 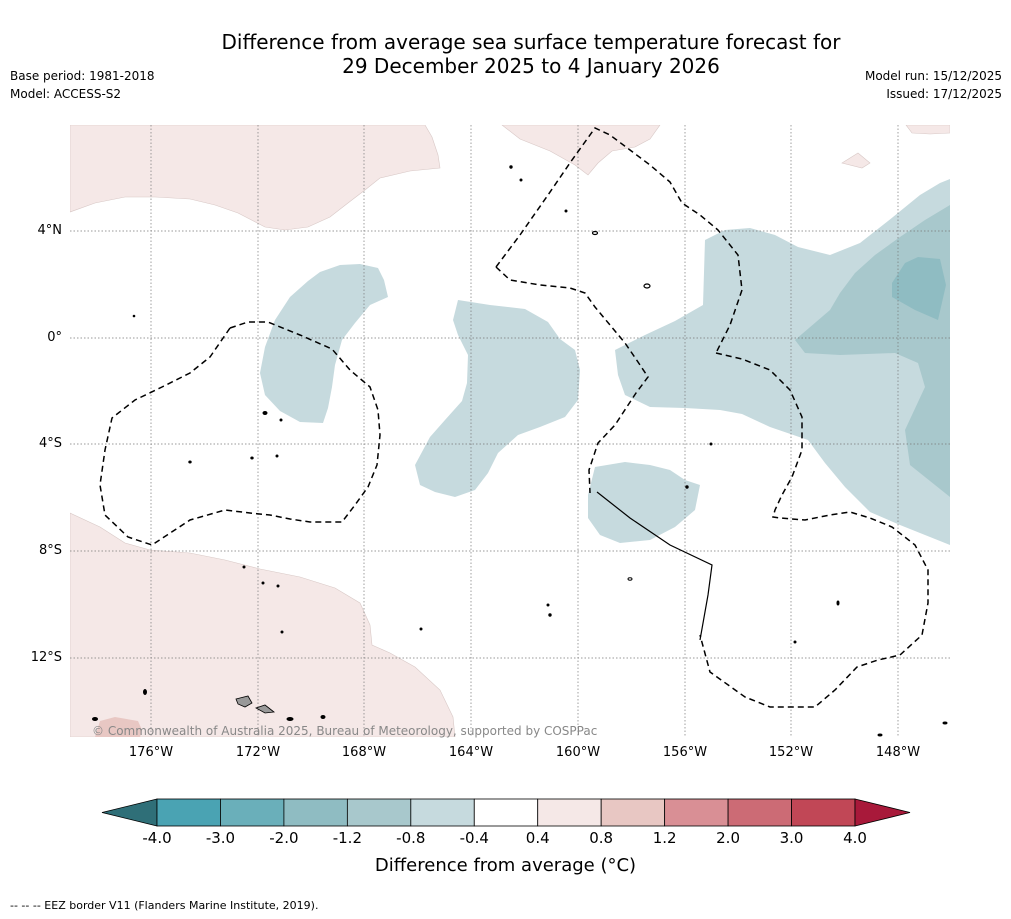 I want to click on colorbar-tick-label: -1.2, so click(x=347, y=838).